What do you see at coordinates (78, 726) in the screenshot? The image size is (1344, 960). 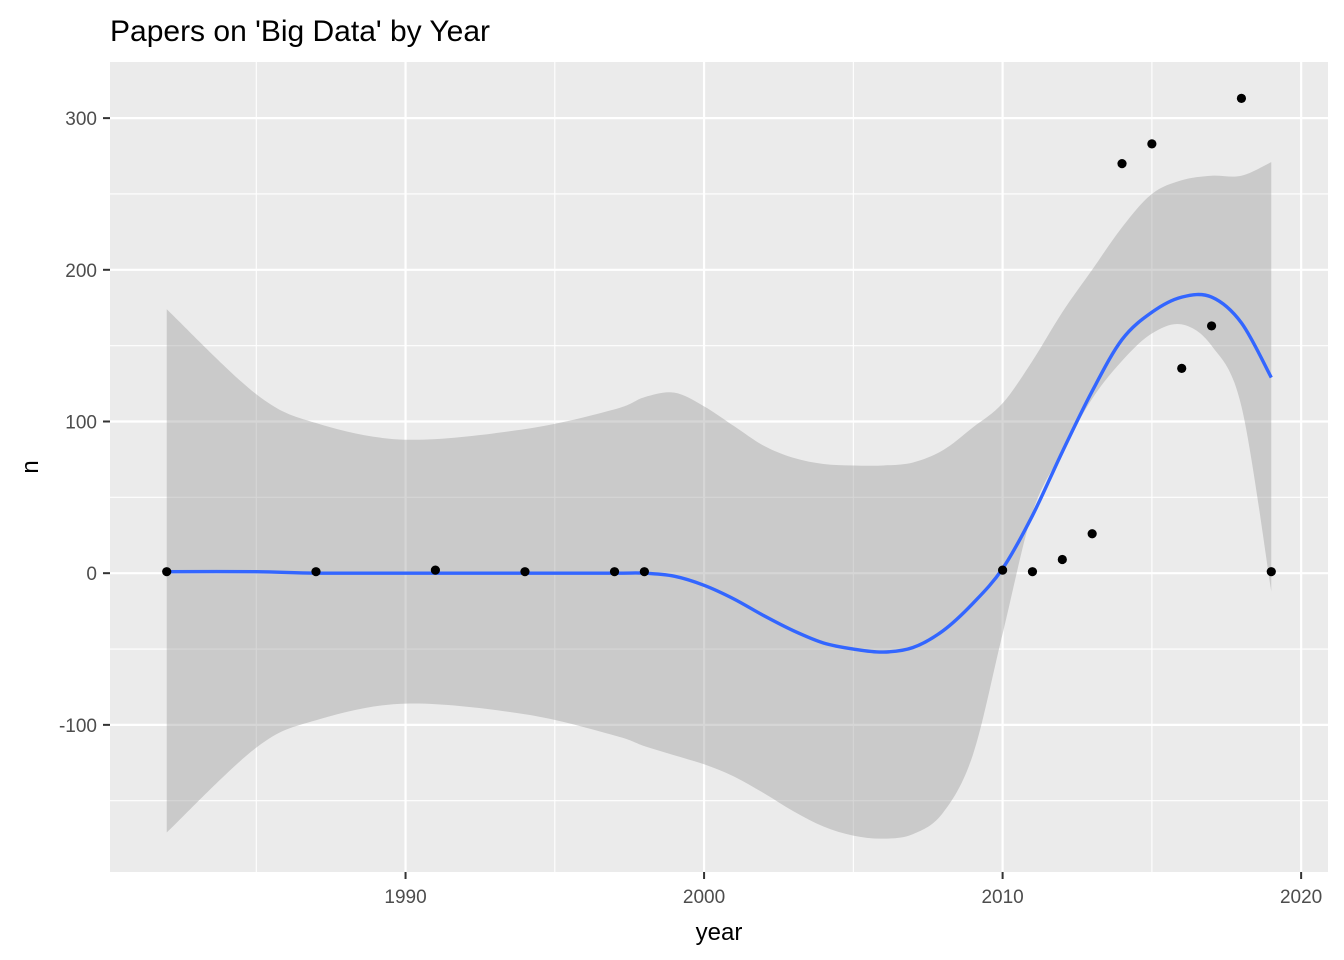 I see `y-tick-label: -100` at bounding box center [78, 726].